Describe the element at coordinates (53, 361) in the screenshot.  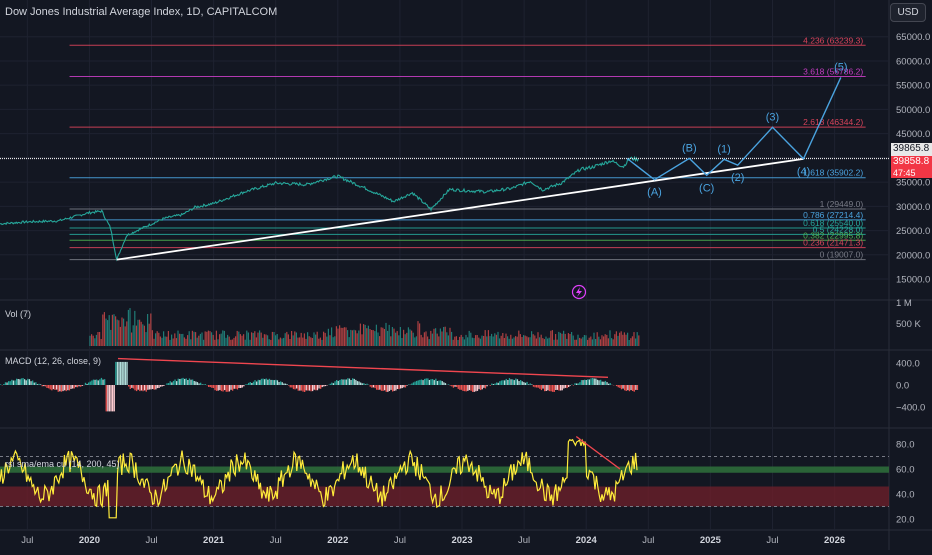
I see `macd-title: MACD (12, 26, close, 9)` at that location.